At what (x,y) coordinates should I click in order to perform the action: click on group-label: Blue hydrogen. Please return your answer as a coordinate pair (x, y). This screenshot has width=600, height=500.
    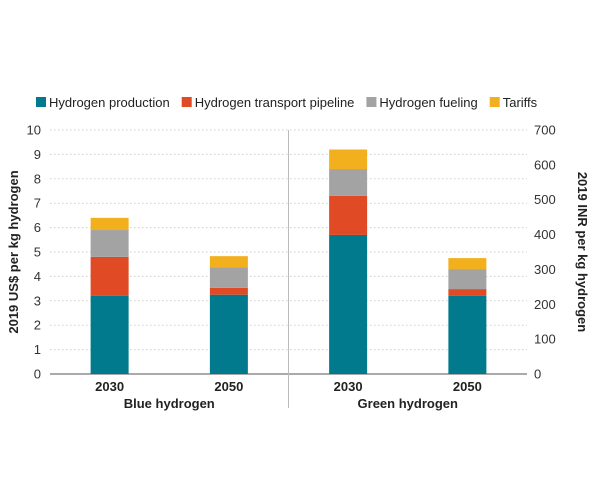
    Looking at the image, I should click on (169, 403).